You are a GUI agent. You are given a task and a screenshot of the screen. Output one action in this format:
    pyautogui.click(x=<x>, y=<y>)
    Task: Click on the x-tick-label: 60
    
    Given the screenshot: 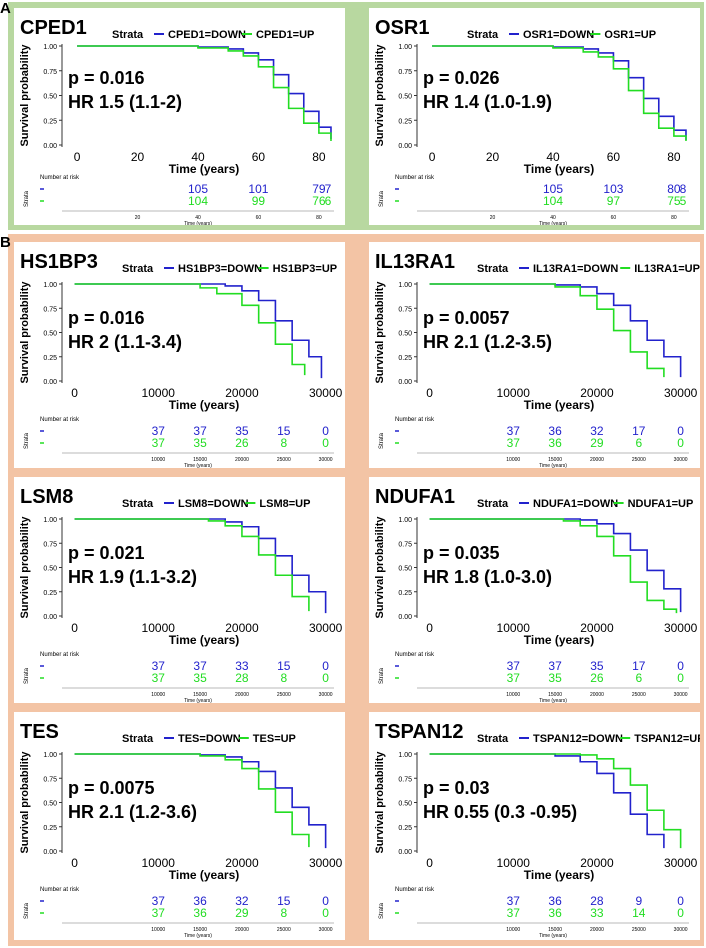 What is the action you would take?
    pyautogui.click(x=614, y=157)
    